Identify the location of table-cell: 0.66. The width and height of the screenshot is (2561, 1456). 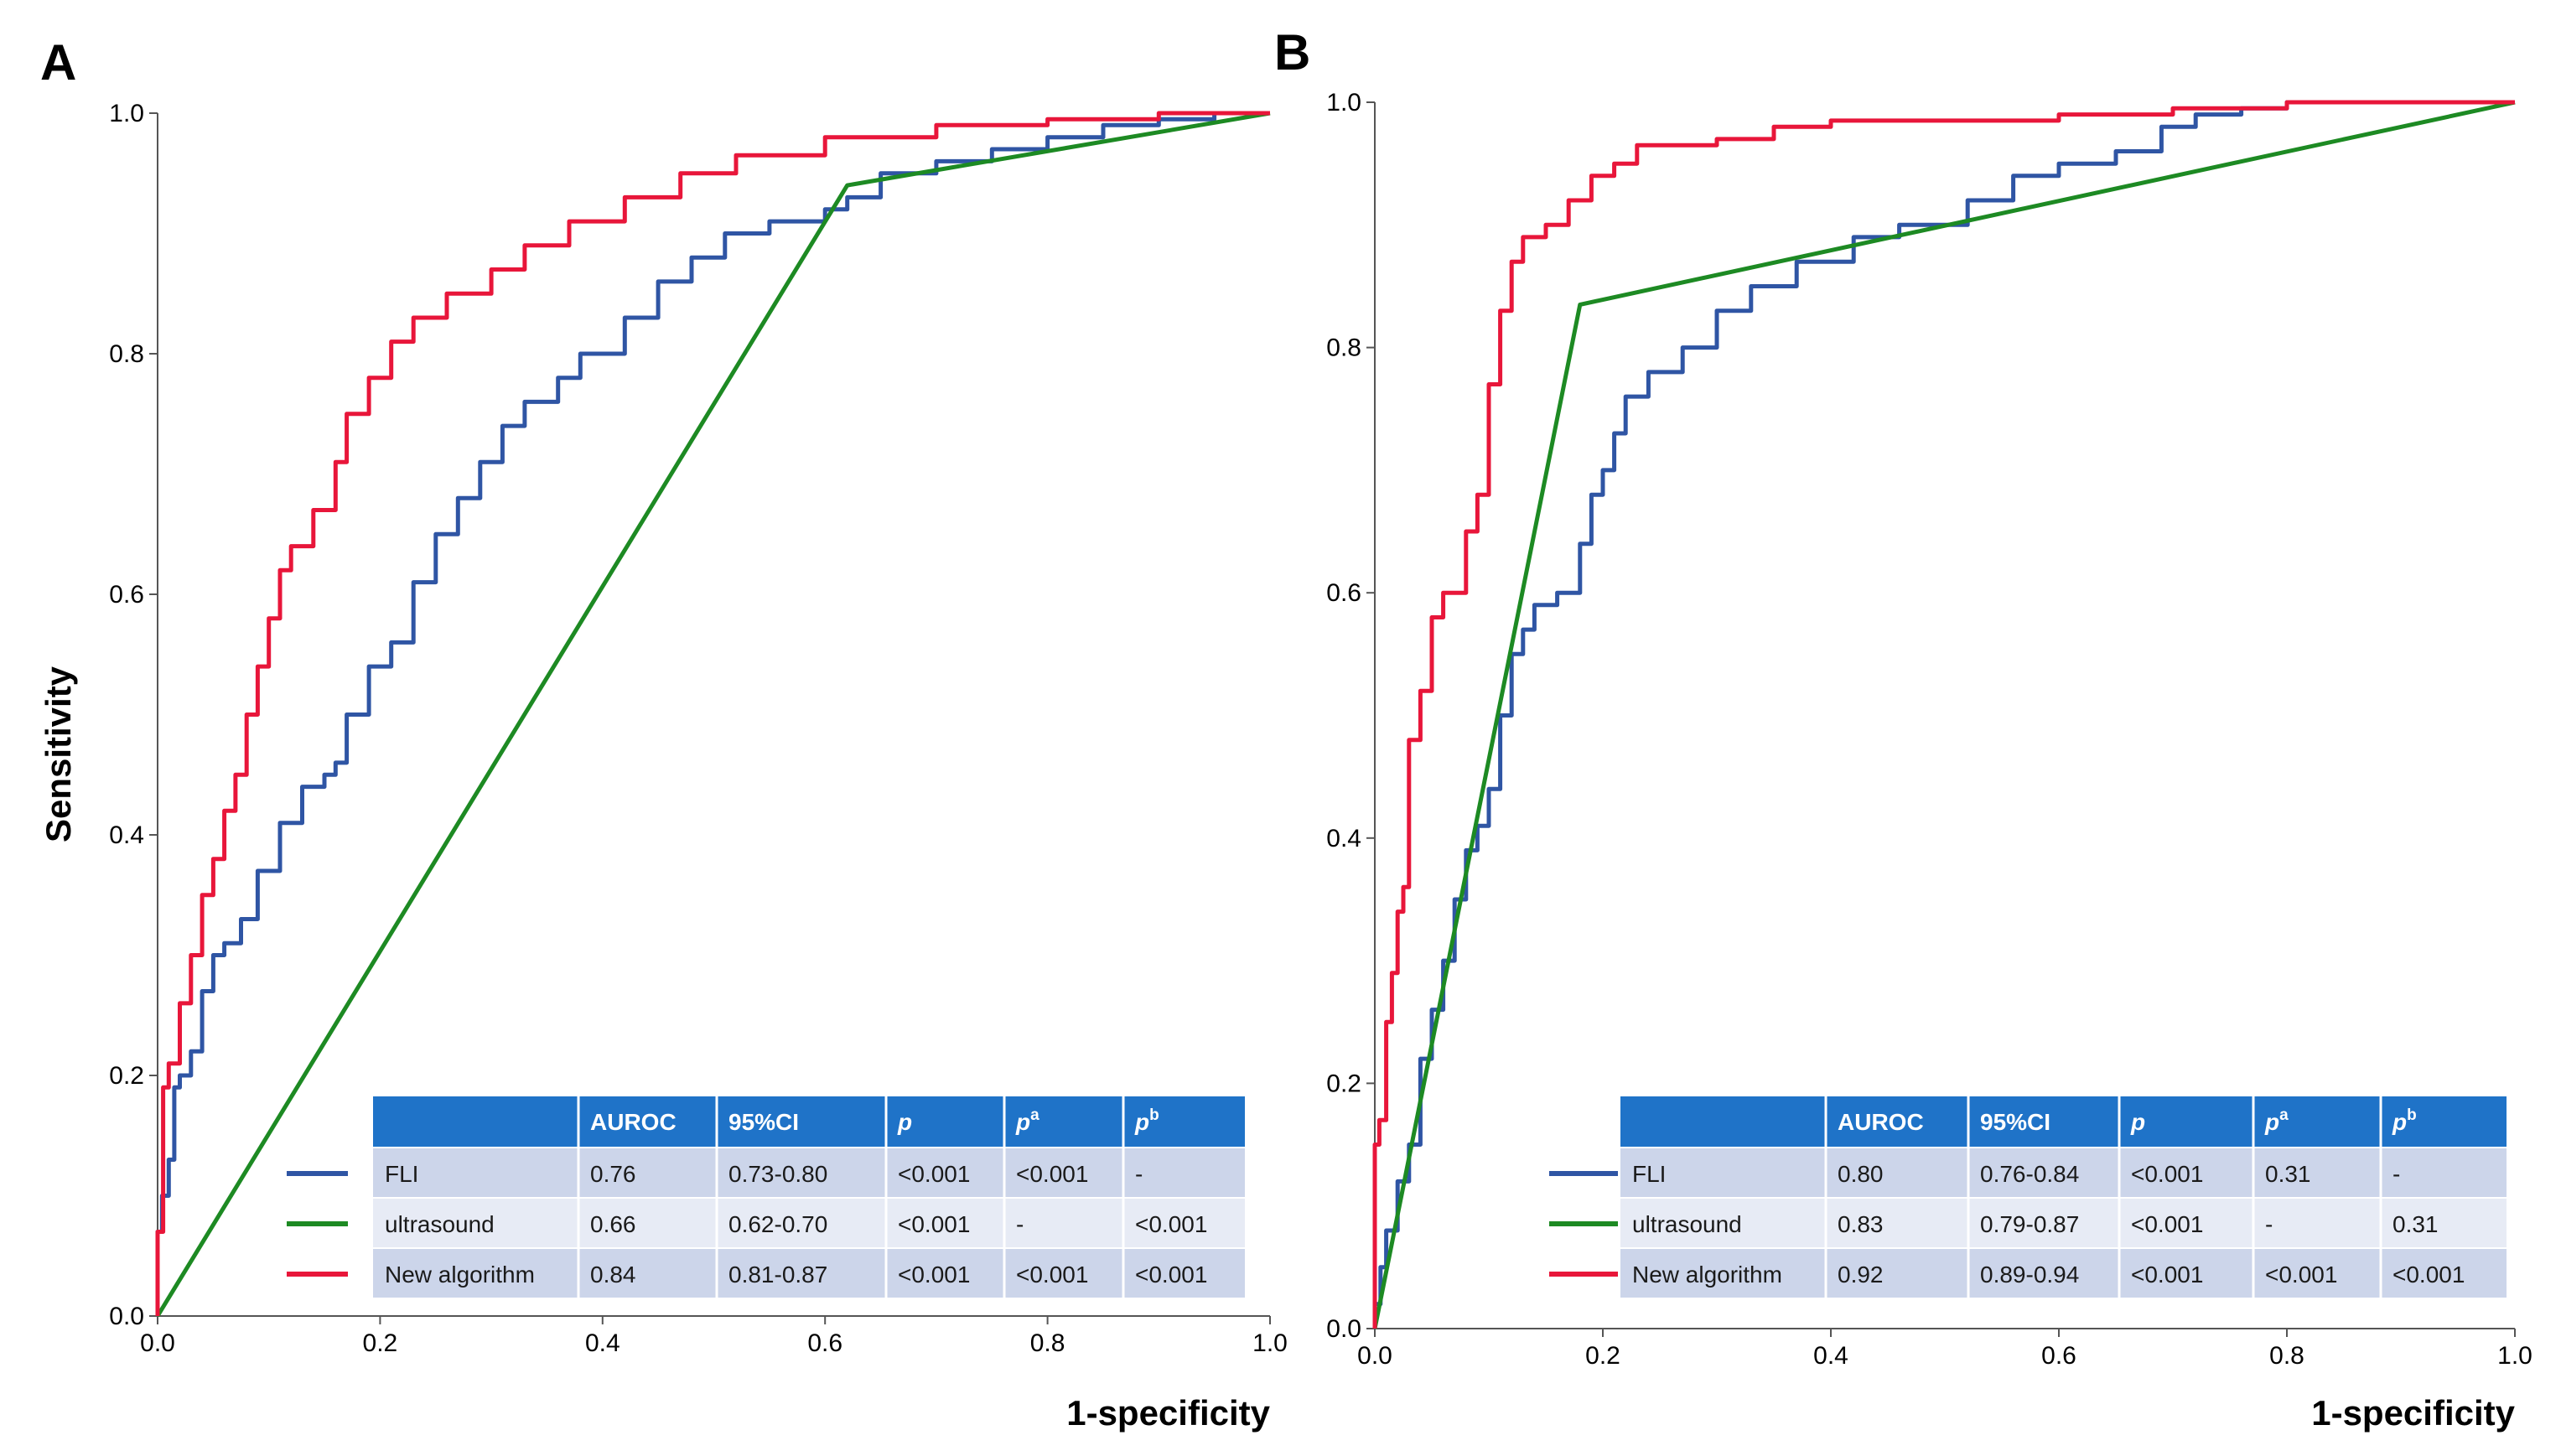
(613, 1224).